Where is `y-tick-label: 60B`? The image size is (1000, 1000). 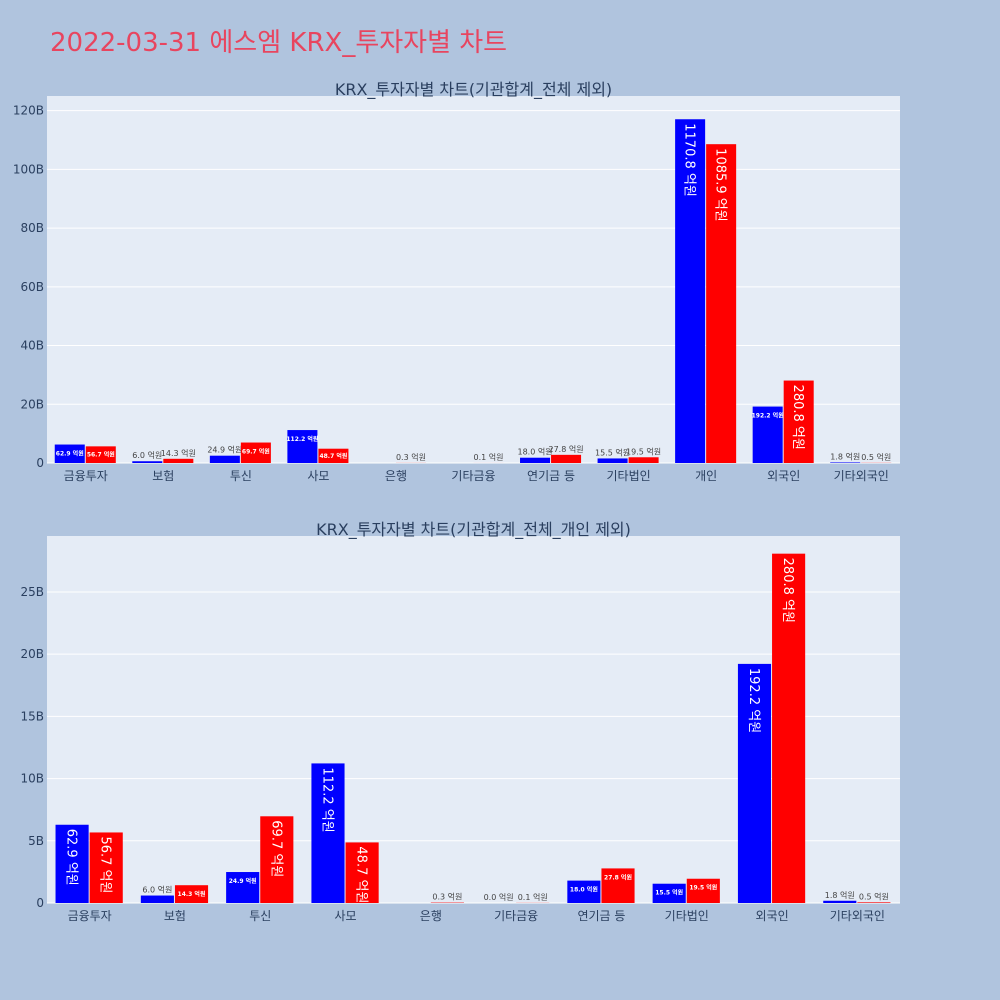
y-tick-label: 60B is located at coordinates (32, 287).